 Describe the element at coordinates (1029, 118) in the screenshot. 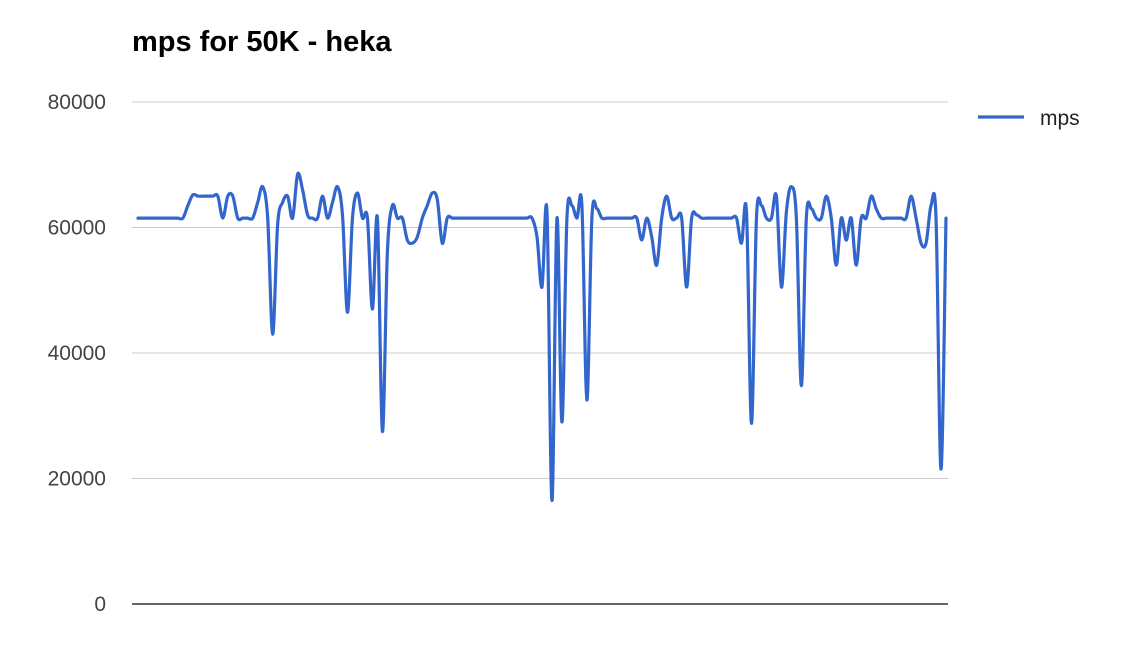

I see `legend: mps` at that location.